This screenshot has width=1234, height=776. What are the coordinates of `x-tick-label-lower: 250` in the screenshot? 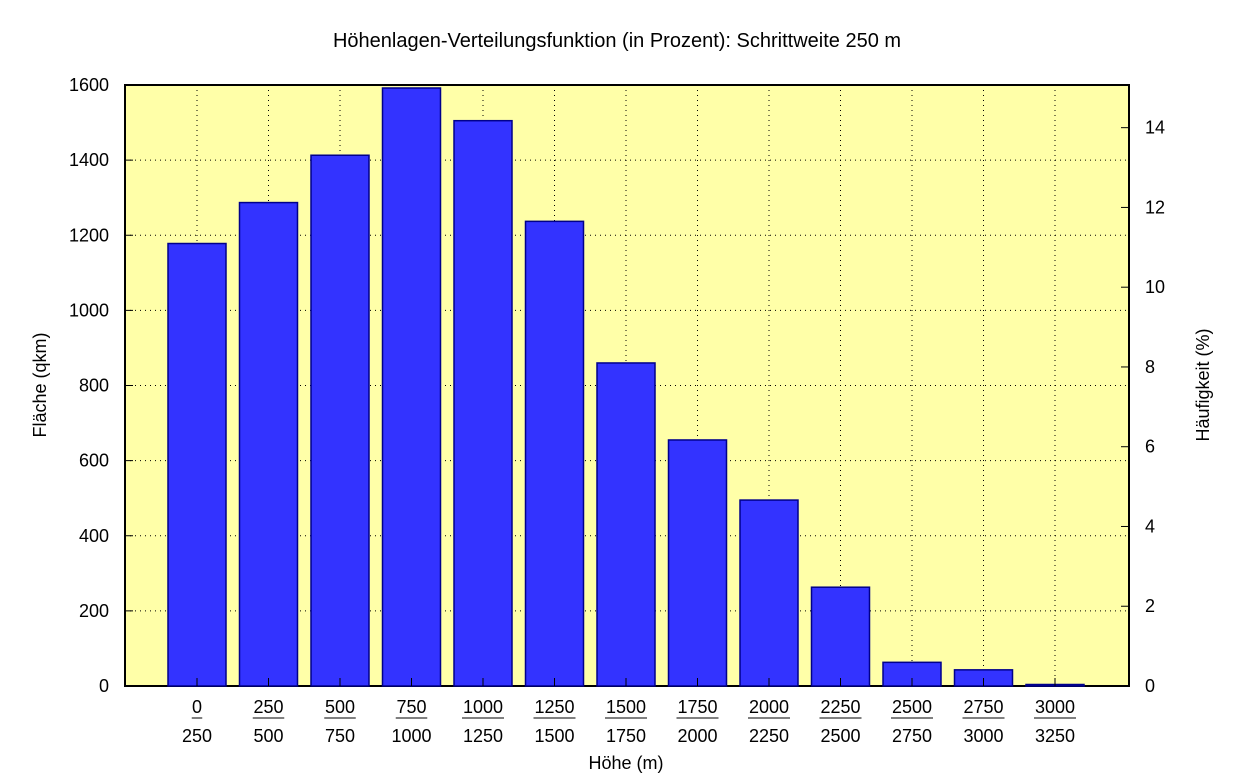 It's located at (268, 707).